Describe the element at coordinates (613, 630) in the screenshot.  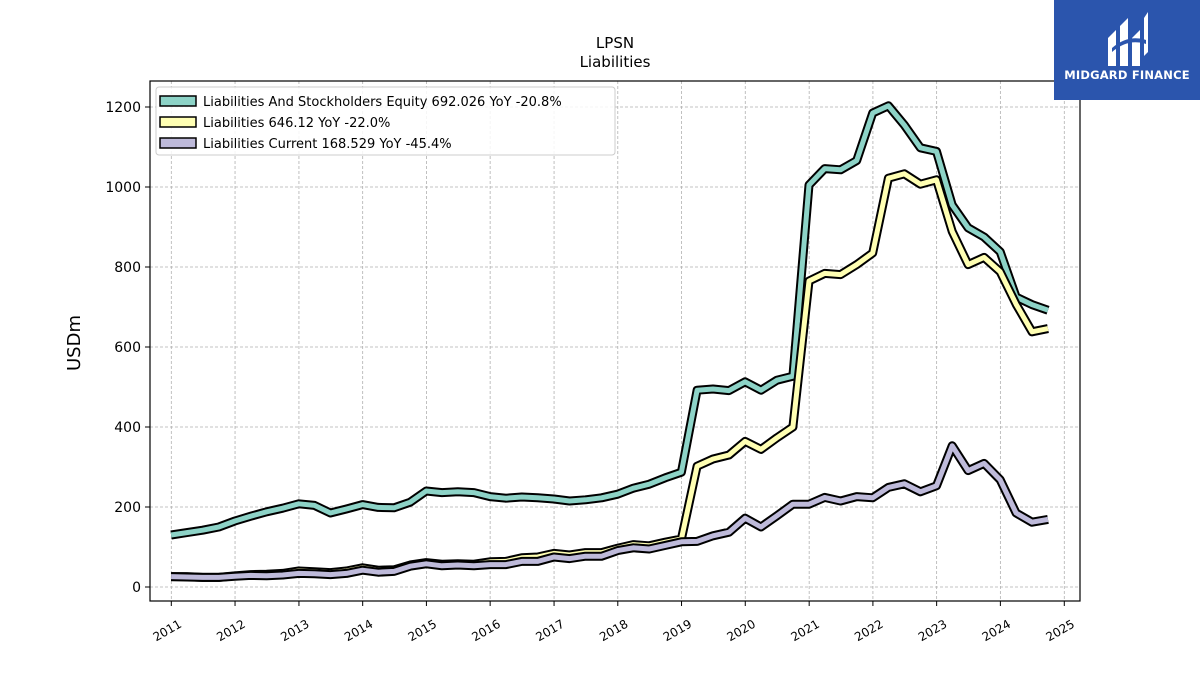
I see `x-tick-label: 2018` at that location.